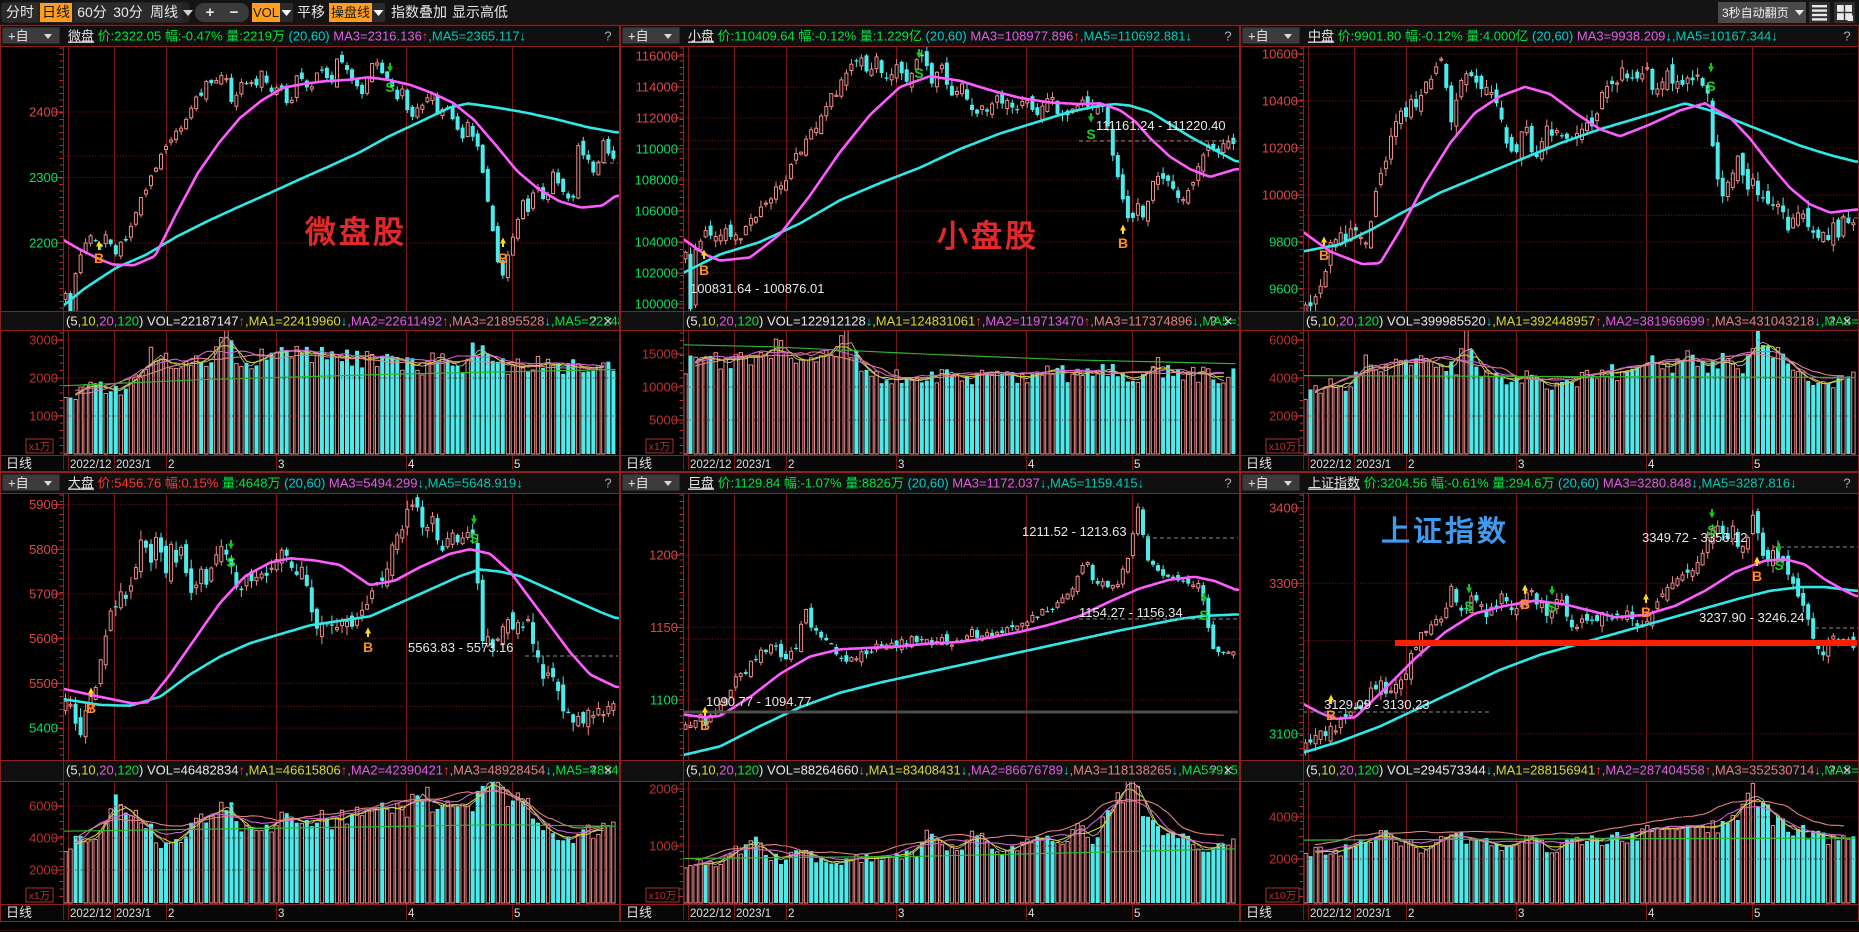  Describe the element at coordinates (656, 211) in the screenshot. I see `svg-text: 106000` at that location.